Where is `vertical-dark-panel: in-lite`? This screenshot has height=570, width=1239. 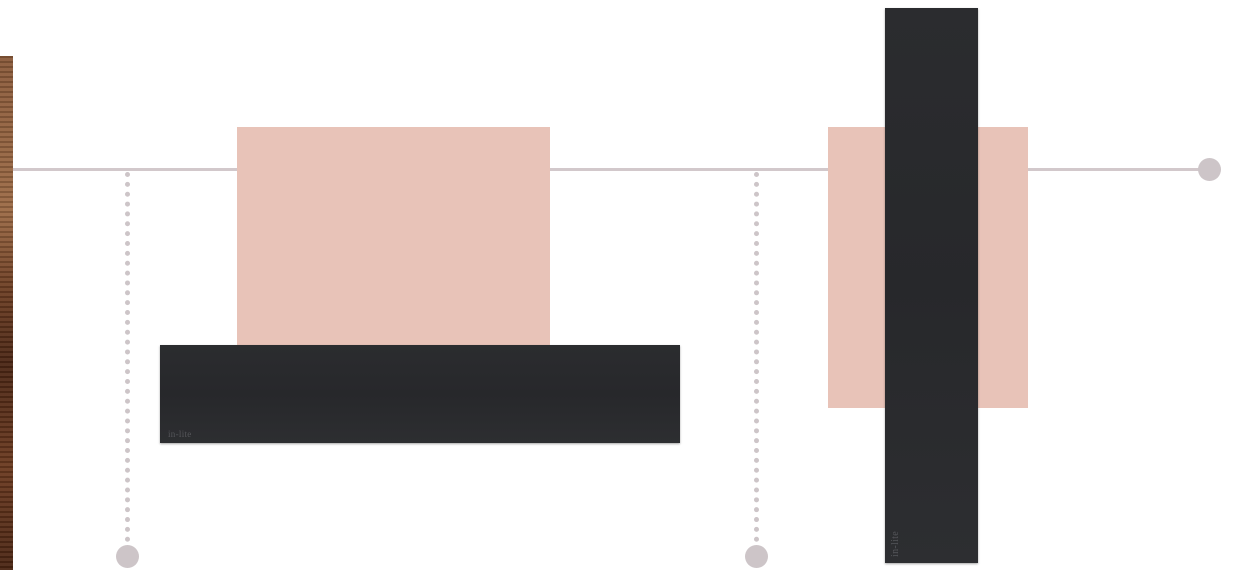
vertical-dark-panel: in-lite is located at coordinates (931, 285).